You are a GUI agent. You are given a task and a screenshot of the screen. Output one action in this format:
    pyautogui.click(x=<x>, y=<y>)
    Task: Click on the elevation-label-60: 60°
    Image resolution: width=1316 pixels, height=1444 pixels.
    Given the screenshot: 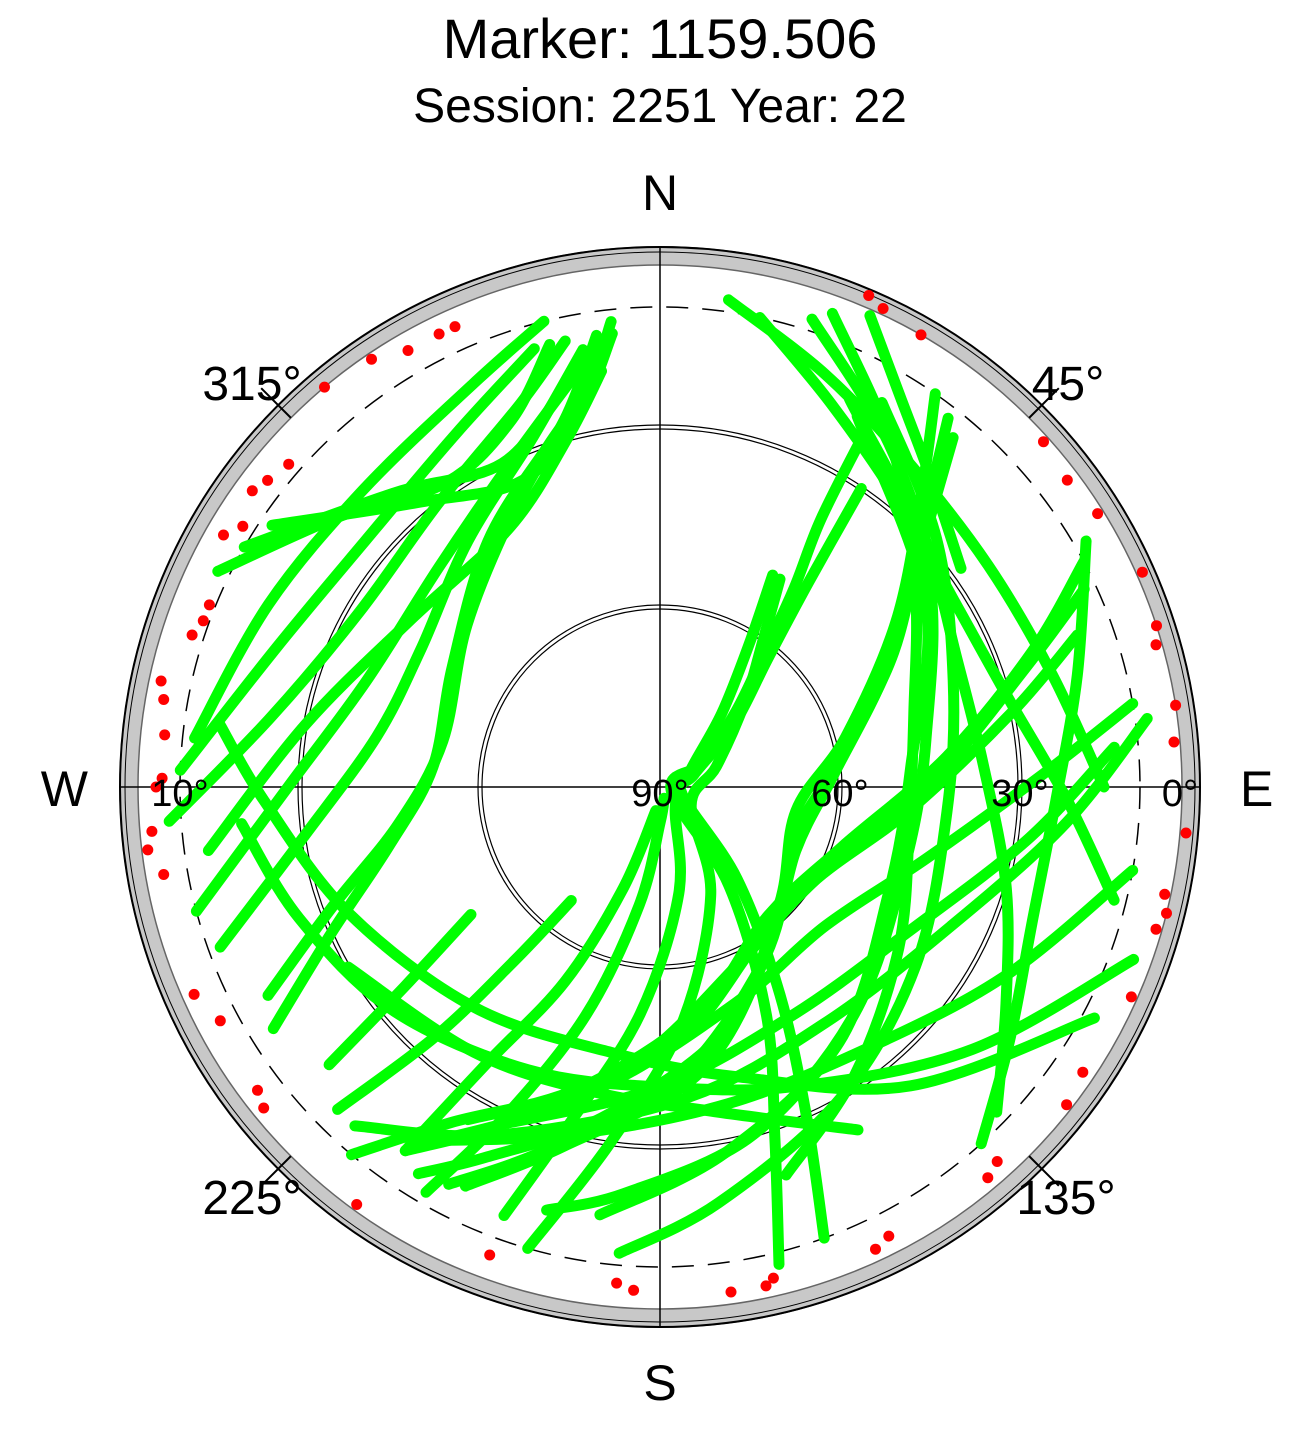 What is the action you would take?
    pyautogui.click(x=839, y=794)
    